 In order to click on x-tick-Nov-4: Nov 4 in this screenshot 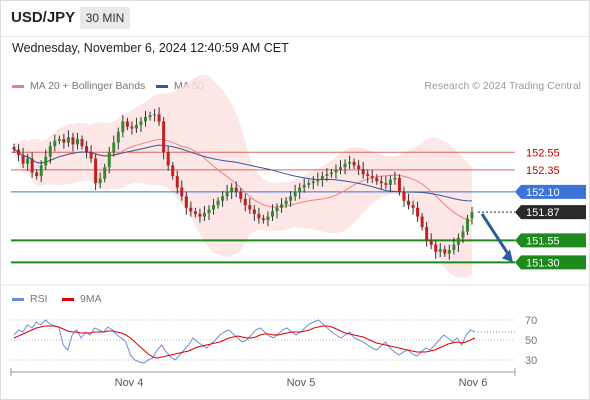, I will do `click(129, 383)`.